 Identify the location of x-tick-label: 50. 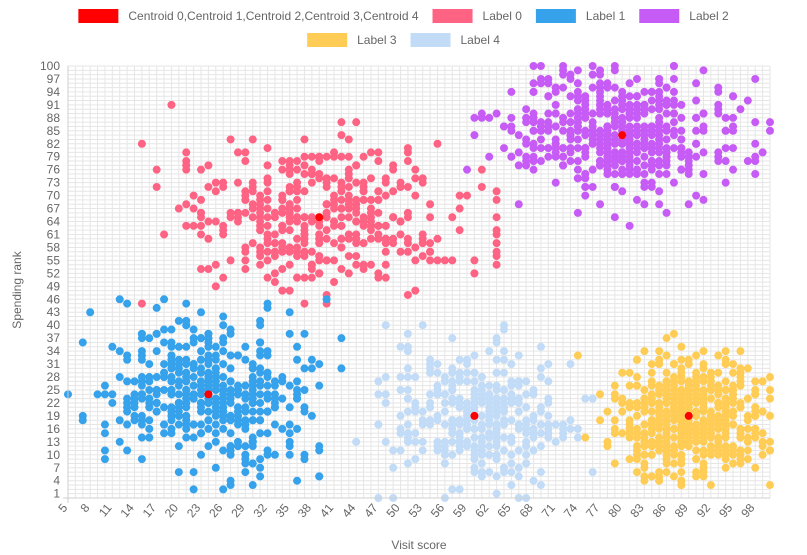
(394, 510).